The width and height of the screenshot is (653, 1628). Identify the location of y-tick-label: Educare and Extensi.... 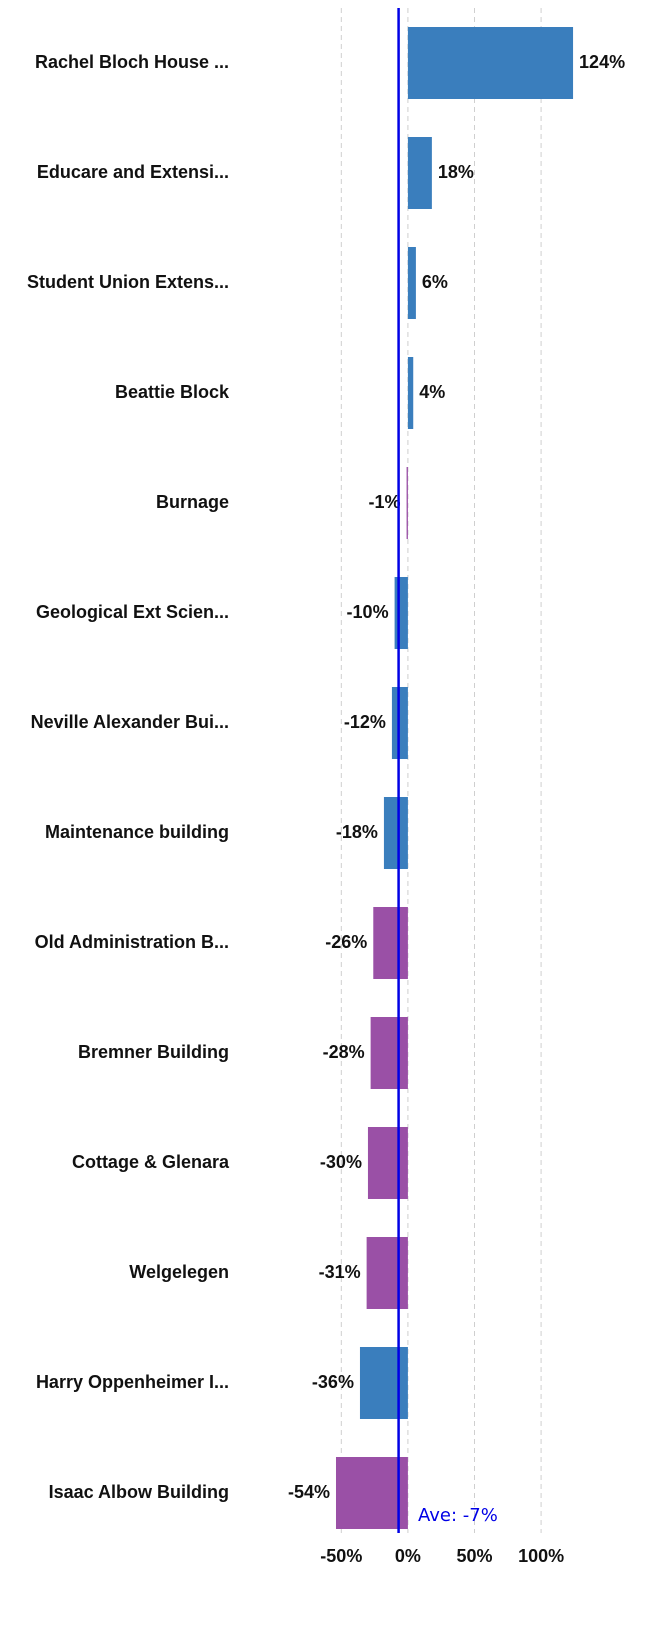
(133, 172).